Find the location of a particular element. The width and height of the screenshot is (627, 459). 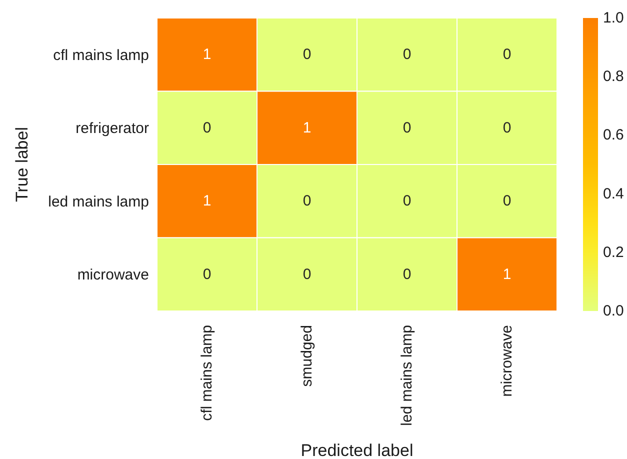

x-tick-label: led mains lamp is located at coordinates (407, 375).